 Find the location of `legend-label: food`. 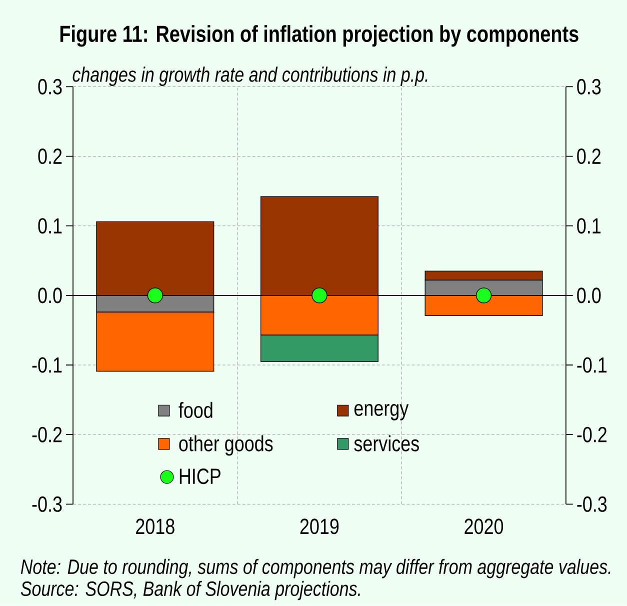

legend-label: food is located at coordinates (195, 410).